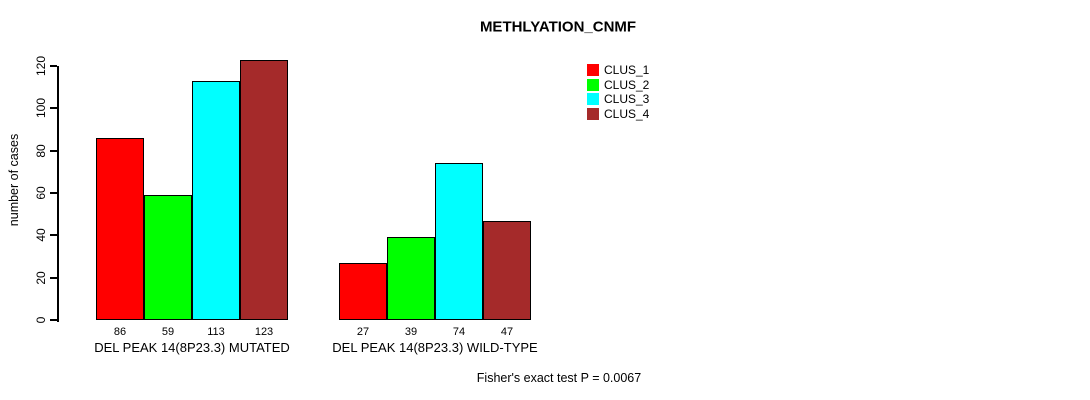 Image resolution: width=1090 pixels, height=400 pixels. Describe the element at coordinates (558, 27) in the screenshot. I see `chart-title: METHLYATION_CNMF` at that location.